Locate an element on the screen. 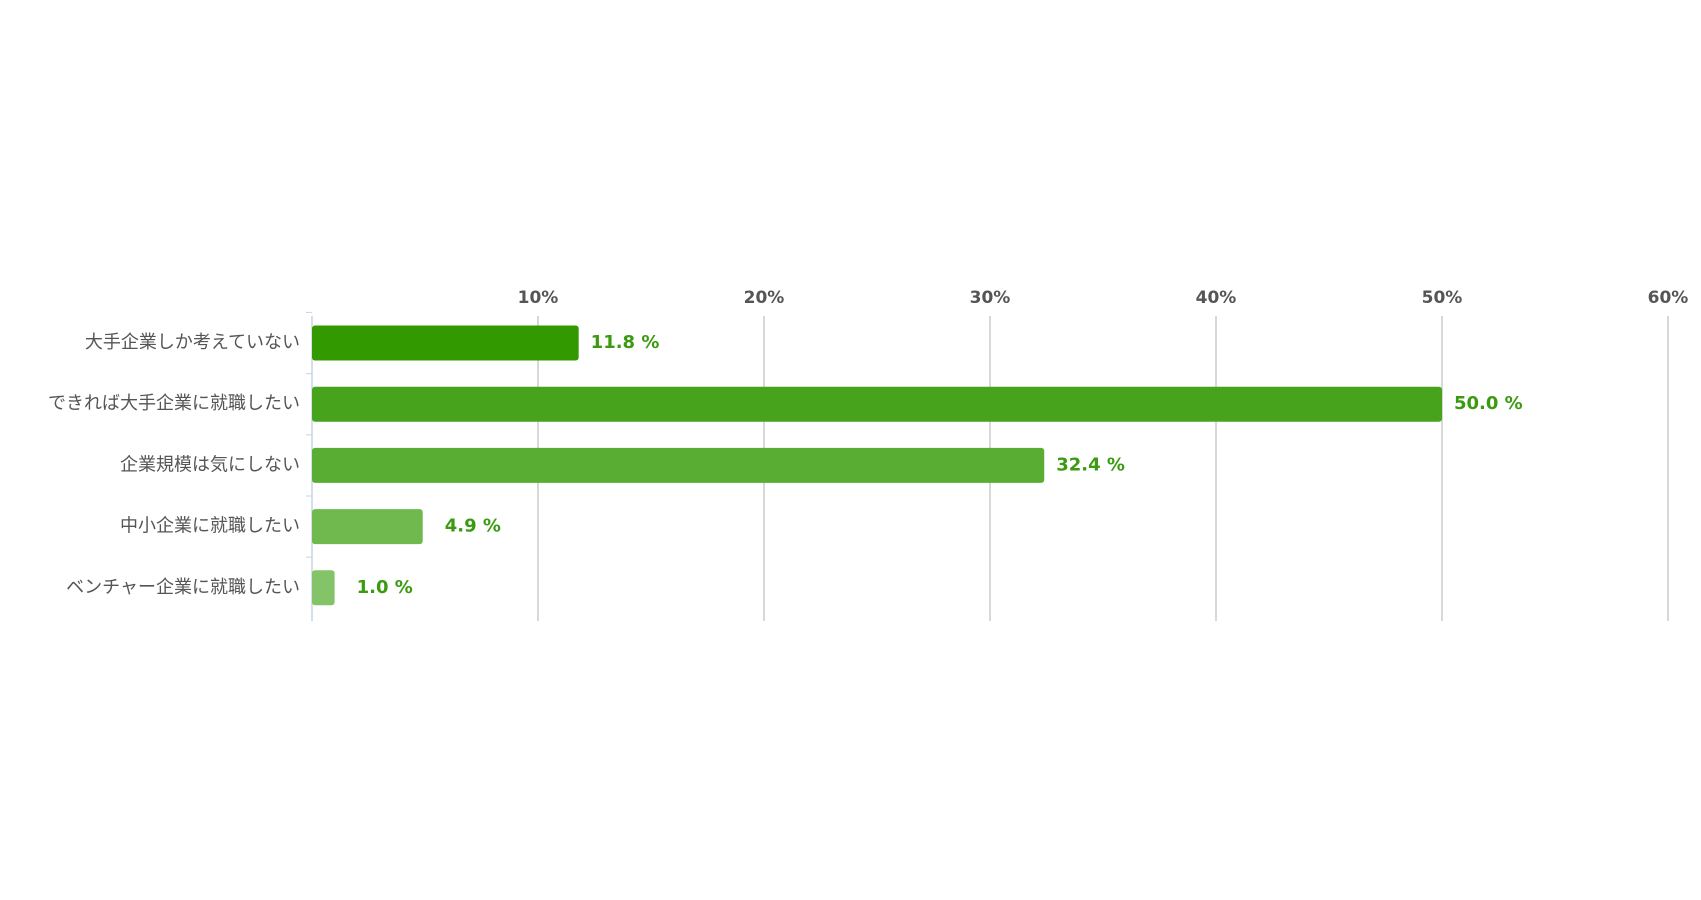  y-tick-label: 企業規模は気にしない is located at coordinates (210, 464).